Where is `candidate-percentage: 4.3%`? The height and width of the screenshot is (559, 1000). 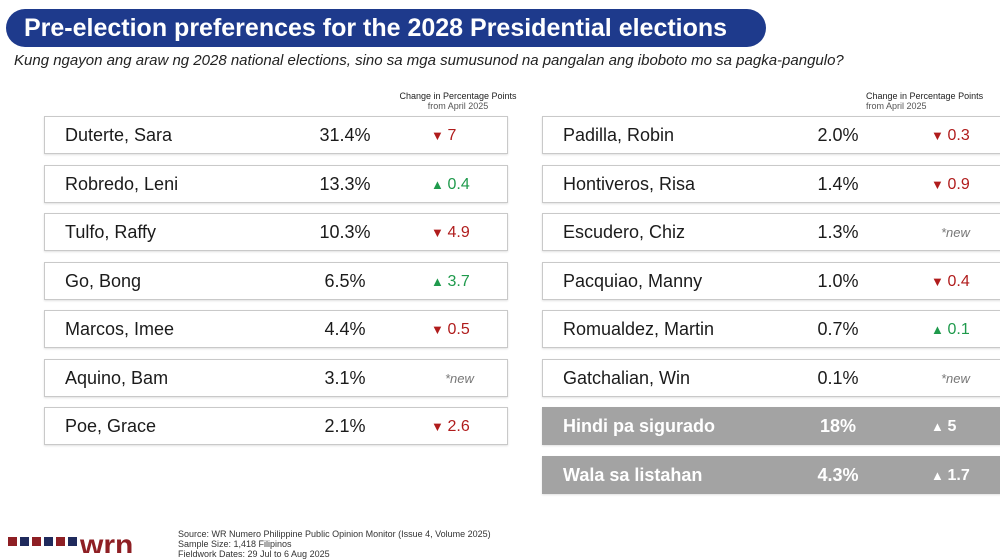
candidate-percentage: 4.3% is located at coordinates (838, 474).